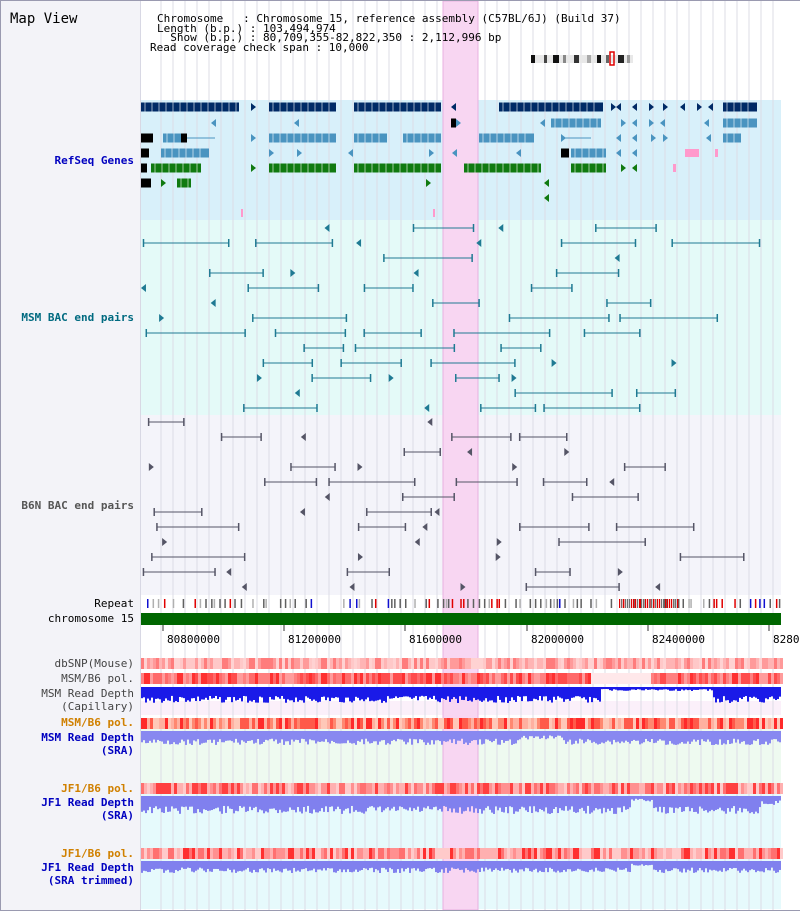  I want to click on msm-bac-label: MSM BAC end pairs, so click(77, 317).